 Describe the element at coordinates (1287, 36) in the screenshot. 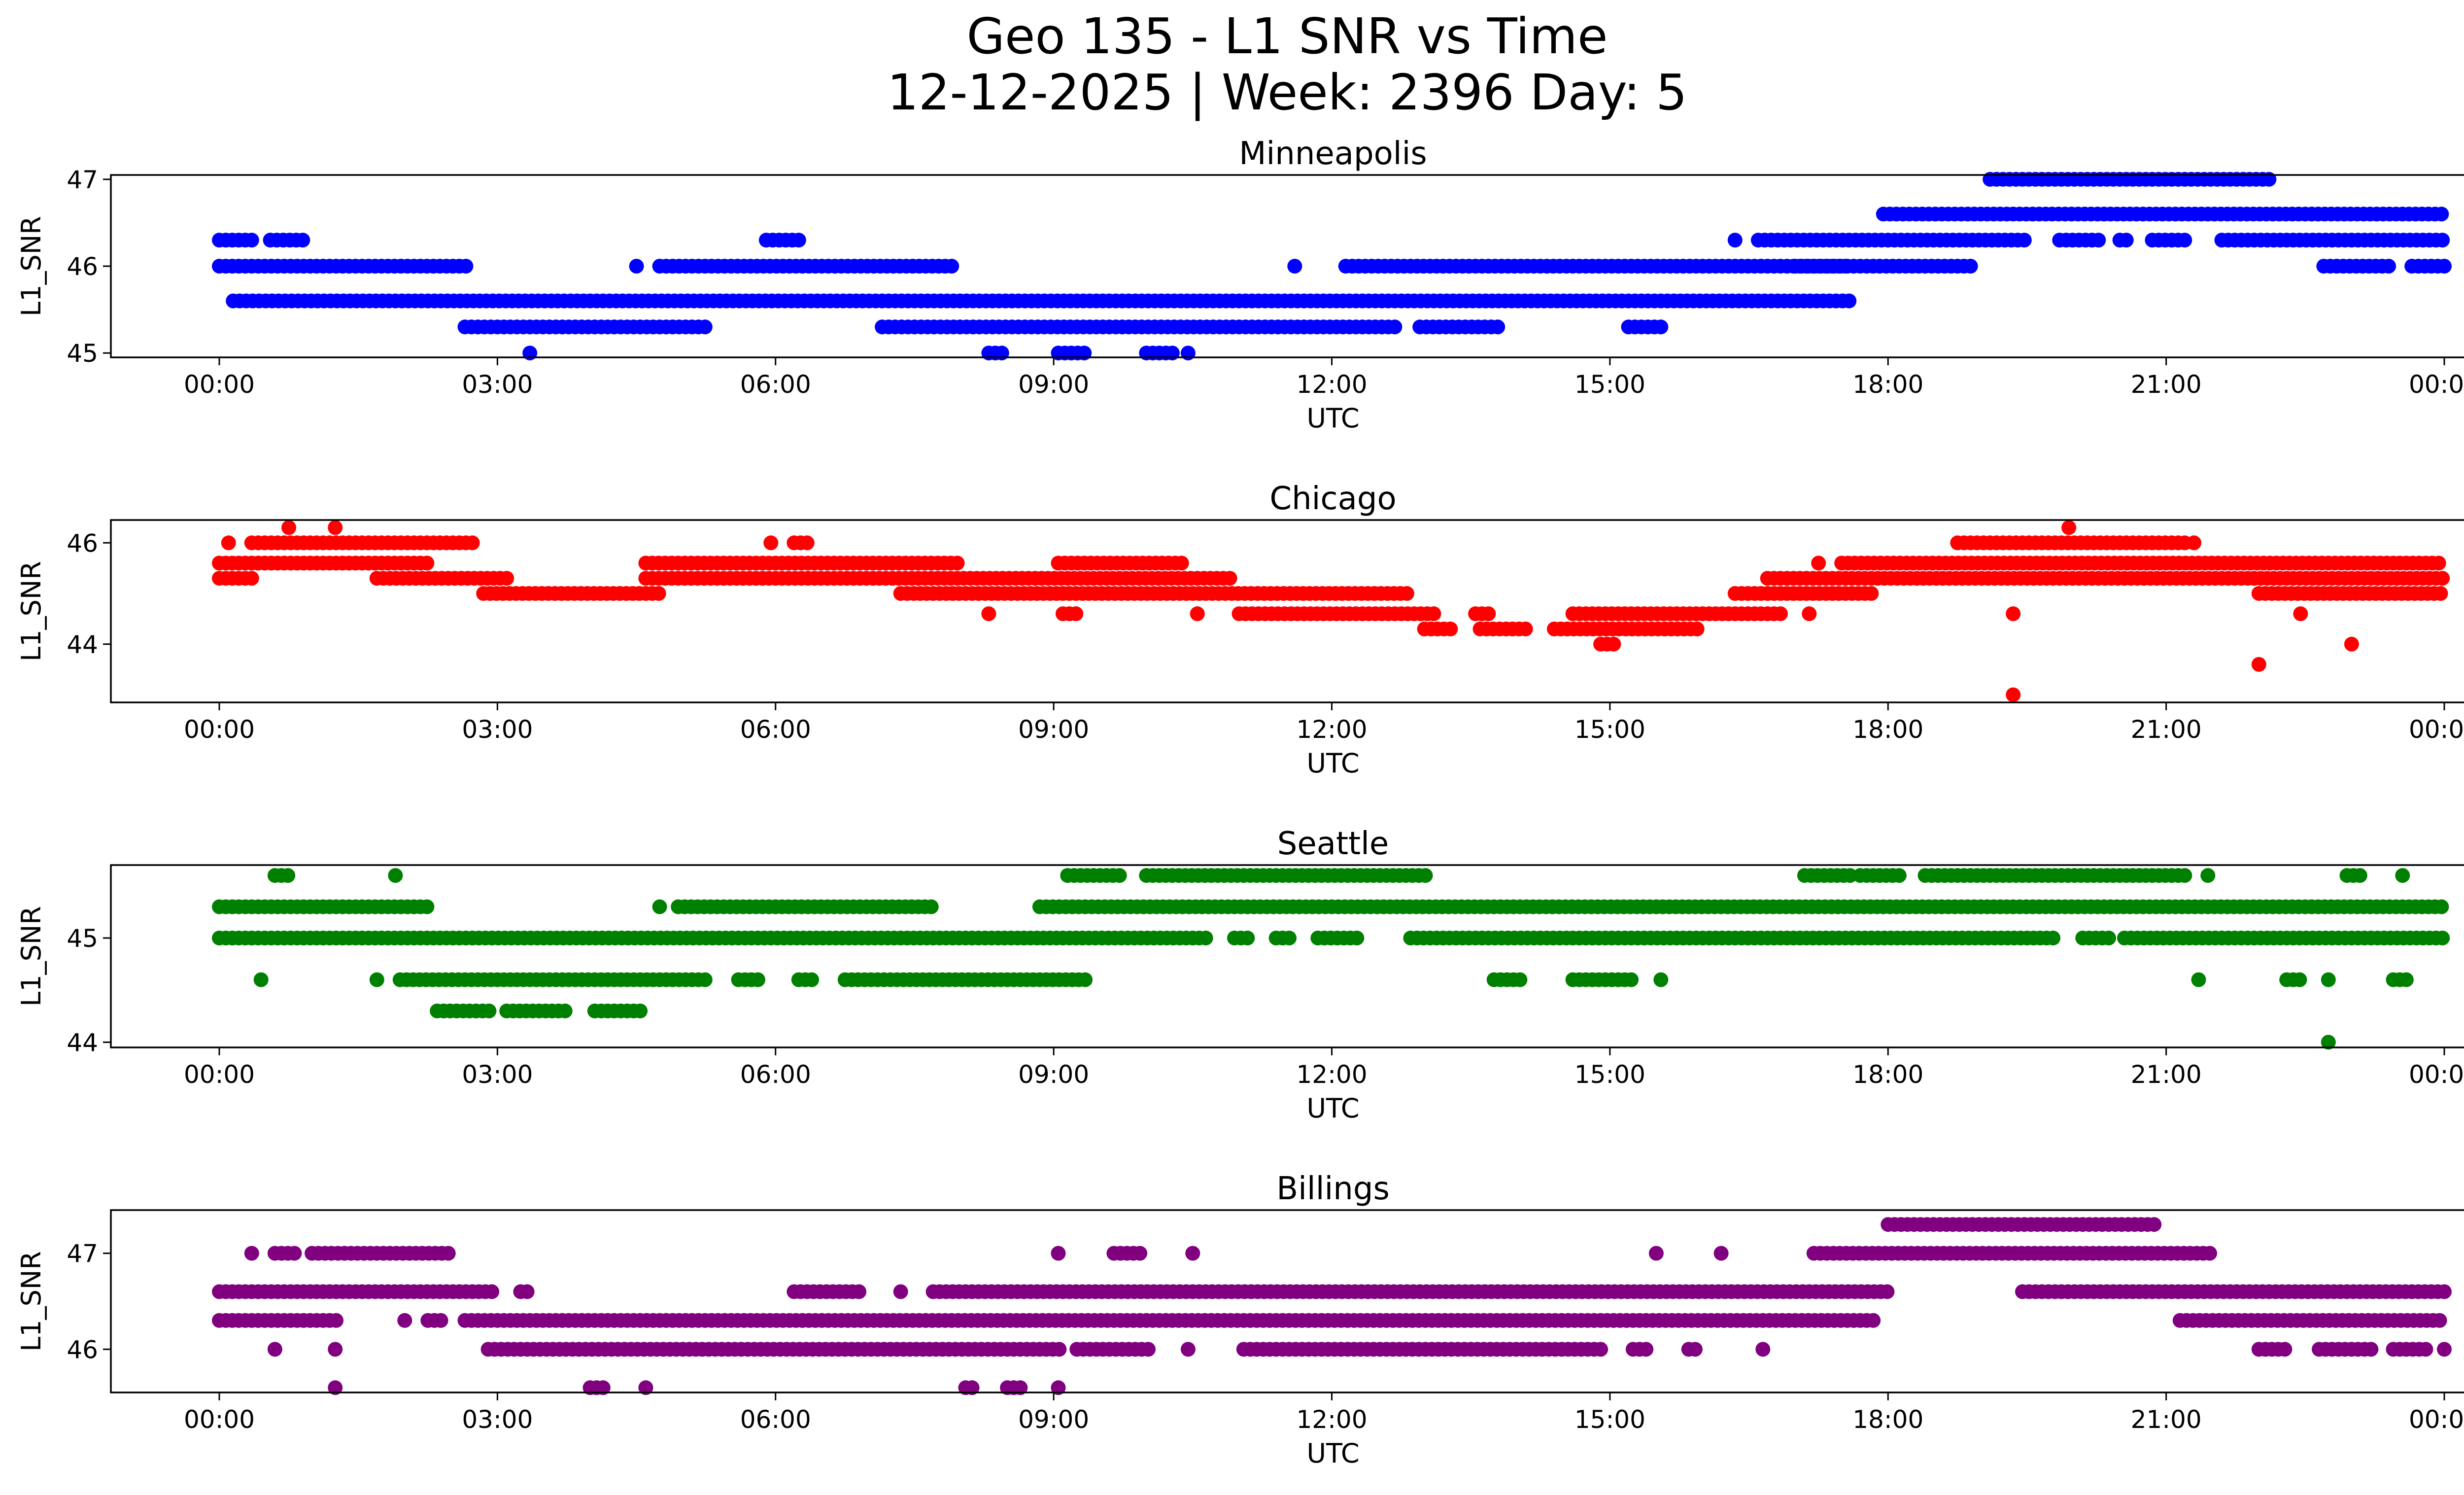

I see `figure-title-line1: Geo 135 - L1 SNR vs Time` at that location.